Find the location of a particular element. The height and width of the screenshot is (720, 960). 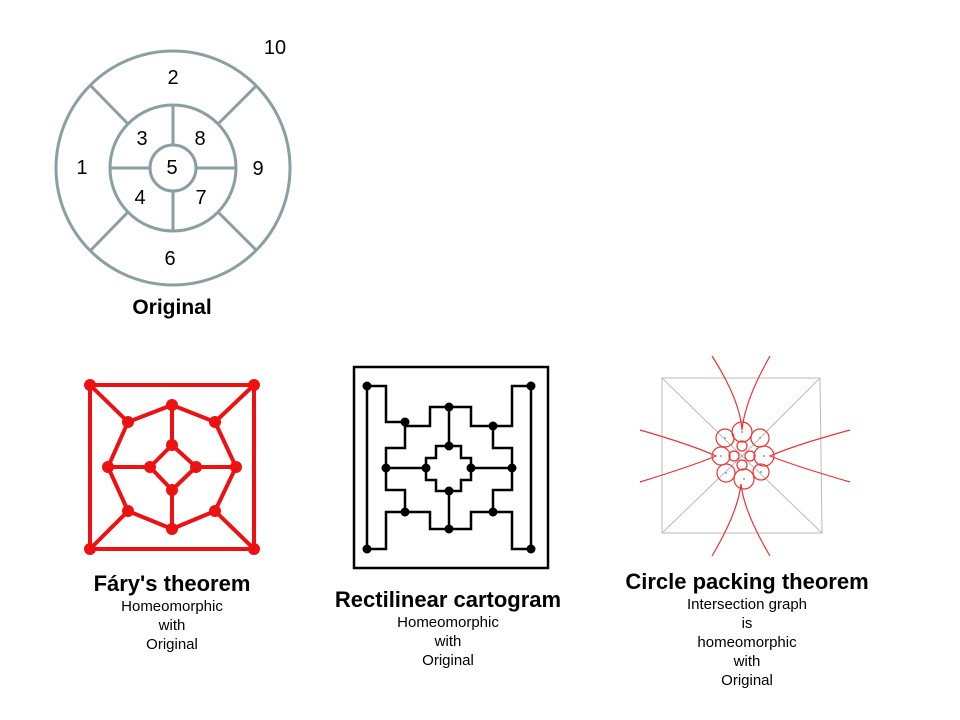

circle-packing-figure is located at coordinates (745, 456).